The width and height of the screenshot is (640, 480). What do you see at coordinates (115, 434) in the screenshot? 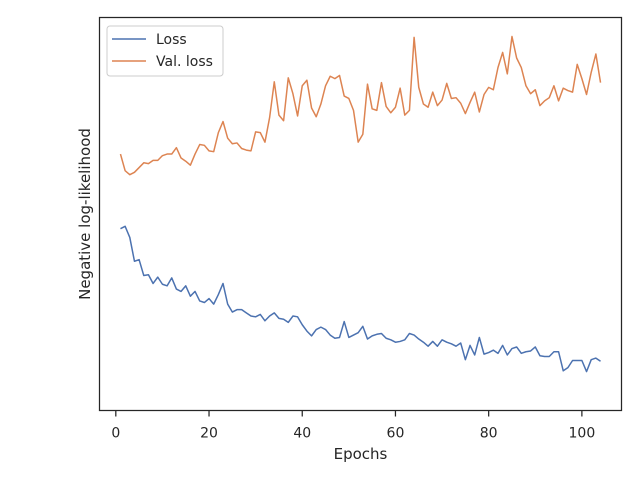
I see `x-tick-label: 0` at bounding box center [115, 434].